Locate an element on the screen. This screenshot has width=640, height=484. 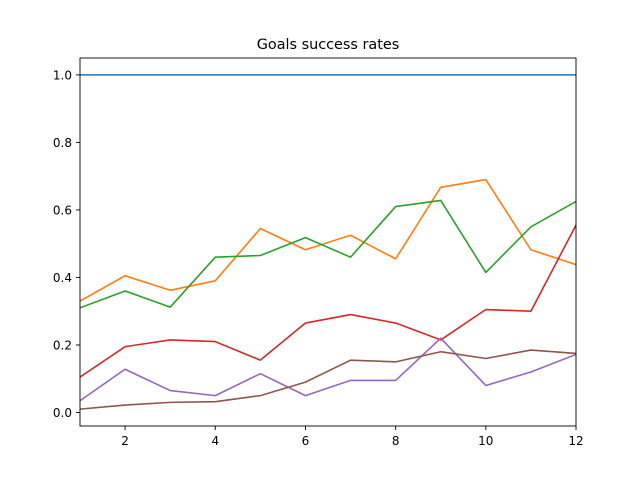
x-tick-label: 10 is located at coordinates (485, 441).